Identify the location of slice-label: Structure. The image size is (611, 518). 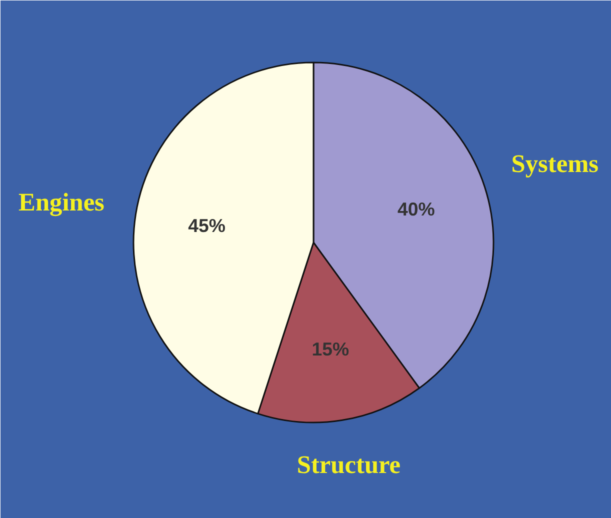
(348, 464).